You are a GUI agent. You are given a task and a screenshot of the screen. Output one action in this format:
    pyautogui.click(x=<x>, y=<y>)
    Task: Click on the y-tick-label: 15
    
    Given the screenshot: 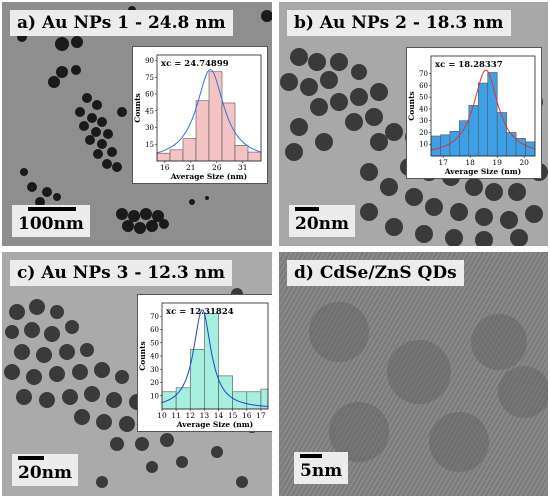 What is the action you would take?
    pyautogui.click(x=149, y=145)
    